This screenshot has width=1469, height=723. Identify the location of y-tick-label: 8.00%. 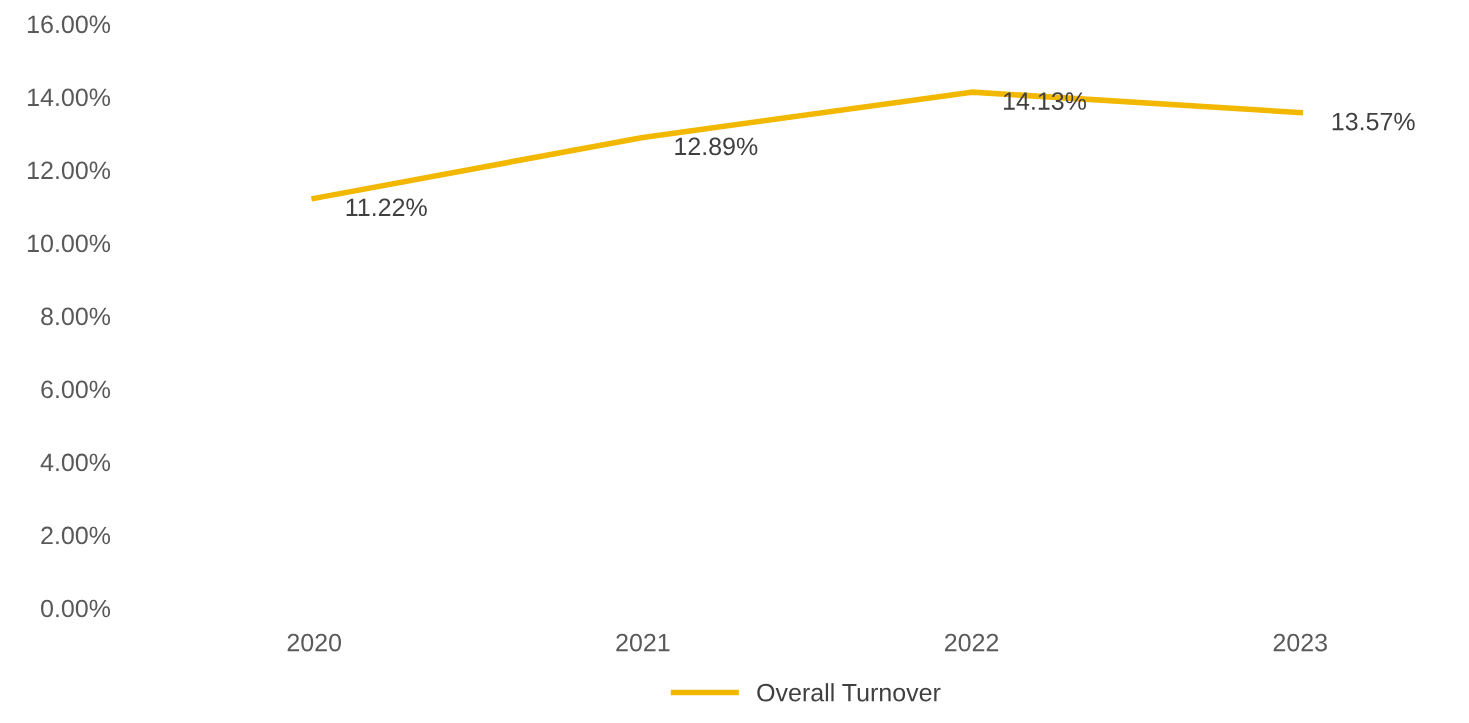
(76, 316).